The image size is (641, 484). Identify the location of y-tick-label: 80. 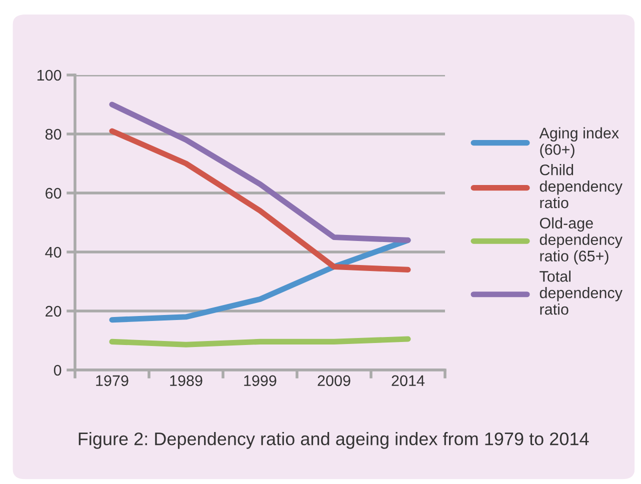
(53, 134).